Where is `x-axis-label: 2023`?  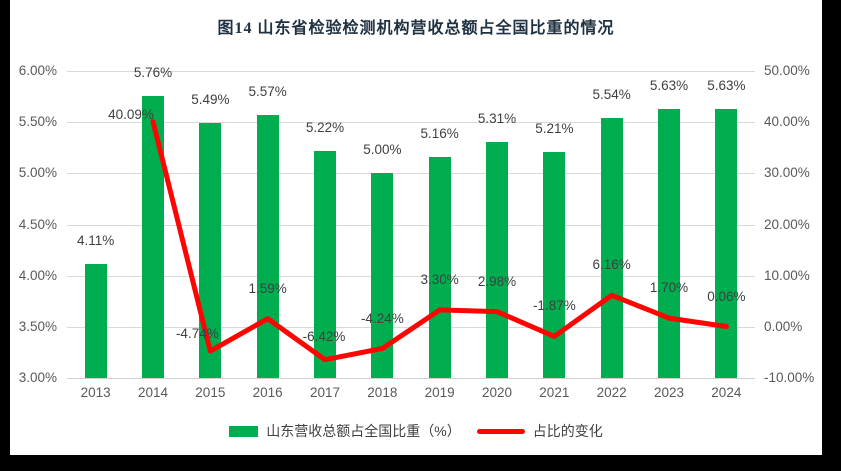 x-axis-label: 2023 is located at coordinates (669, 392).